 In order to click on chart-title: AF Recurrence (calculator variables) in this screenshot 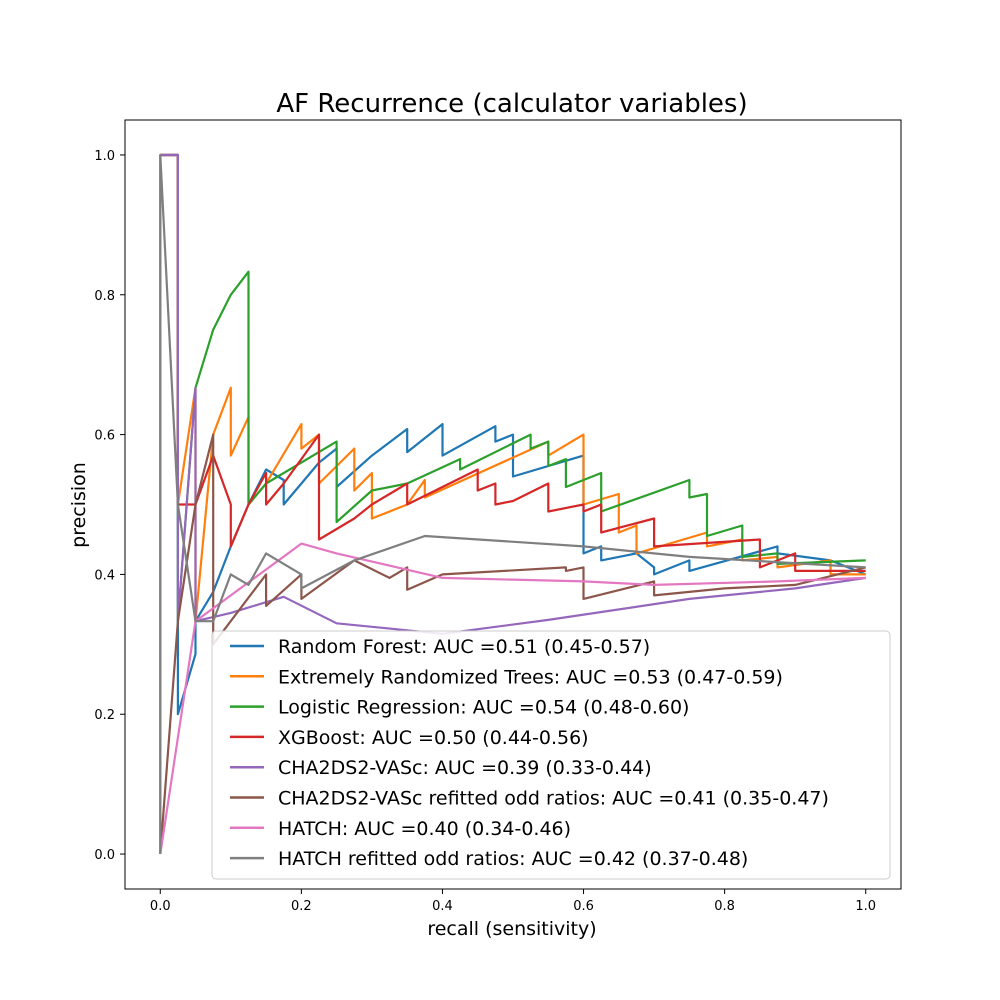, I will do `click(511, 104)`.